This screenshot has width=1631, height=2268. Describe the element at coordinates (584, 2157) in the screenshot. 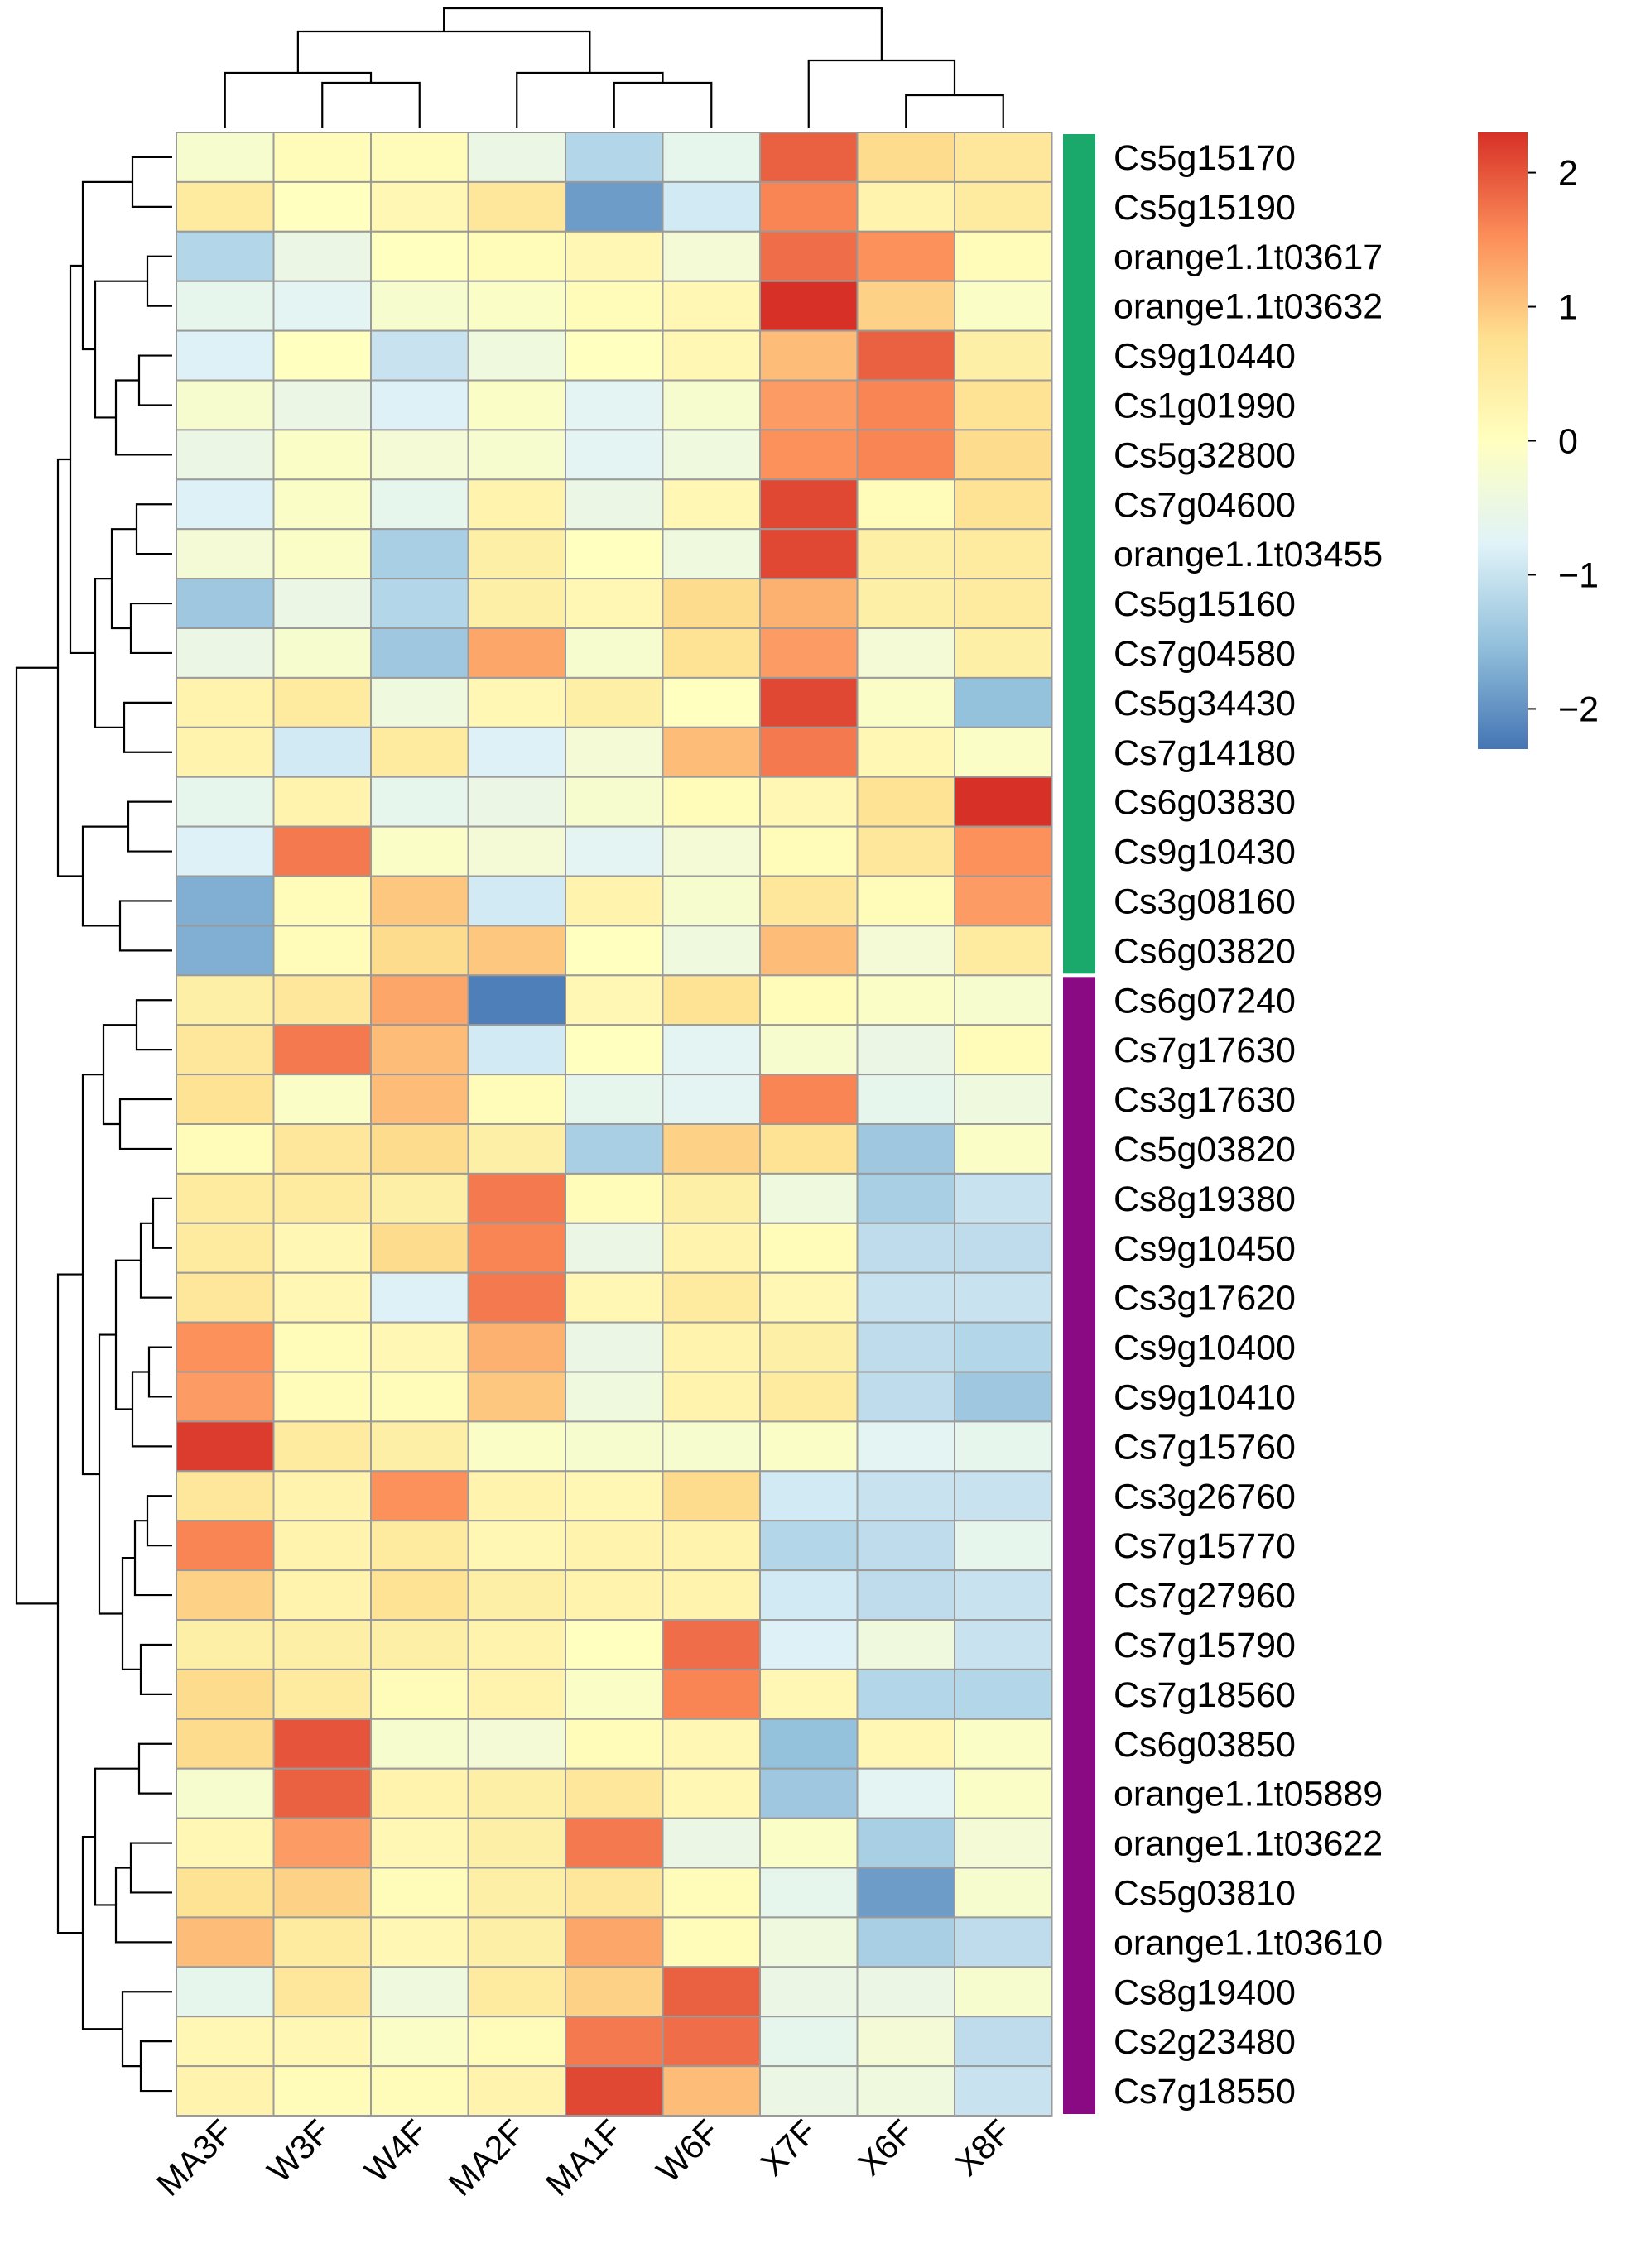

I see `column-labels: MA3F W3F W4F MA2F MA1F W6F X7F X6F X8F` at that location.